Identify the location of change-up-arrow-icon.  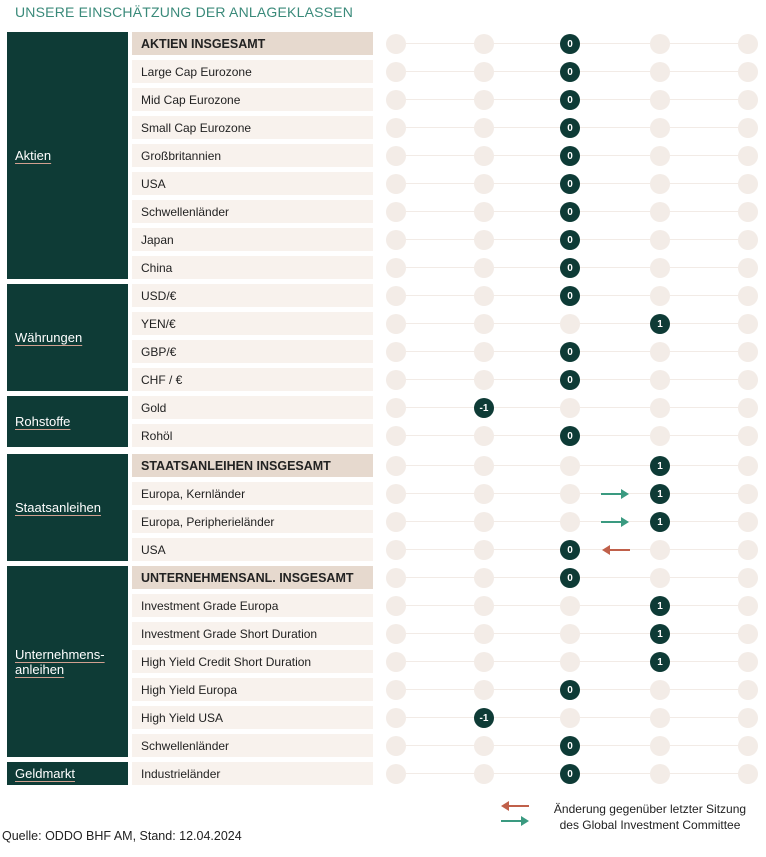
(615, 522).